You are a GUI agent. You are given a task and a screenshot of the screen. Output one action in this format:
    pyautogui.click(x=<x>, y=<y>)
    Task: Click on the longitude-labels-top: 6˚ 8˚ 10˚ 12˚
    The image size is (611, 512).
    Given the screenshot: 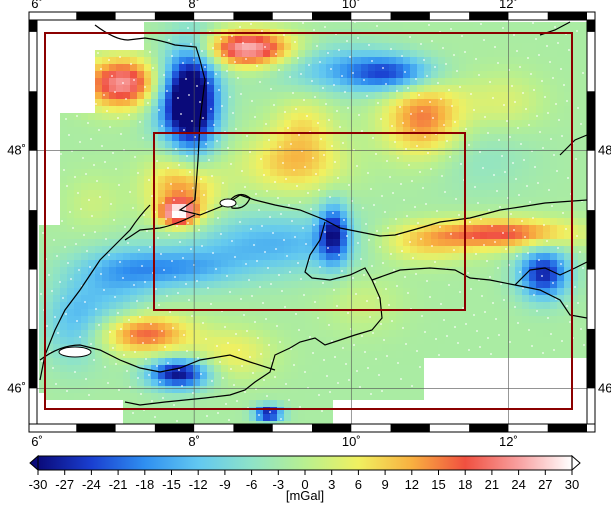 What is the action you would take?
    pyautogui.click(x=274, y=5)
    